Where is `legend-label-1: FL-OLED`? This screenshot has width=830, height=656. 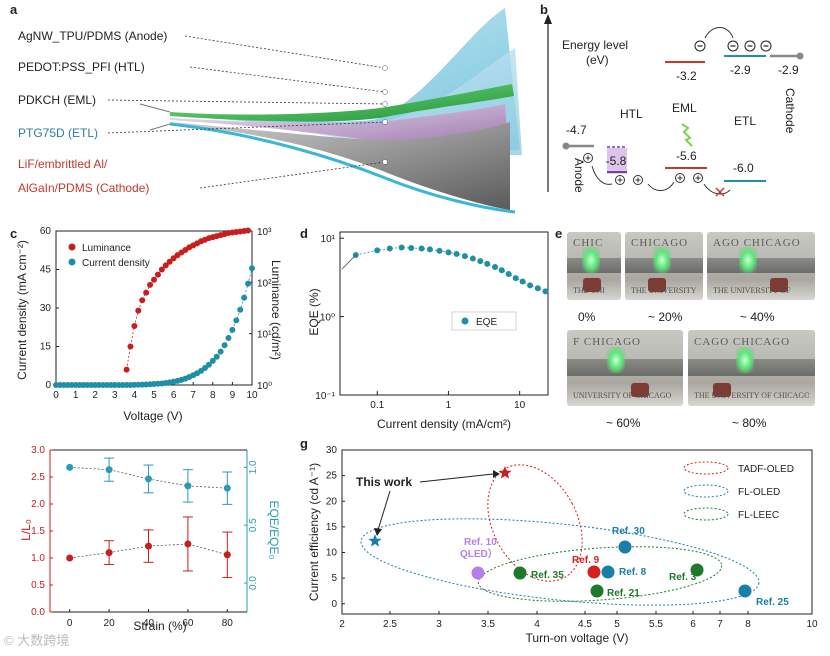 legend-label-1: FL-OLED is located at coordinates (759, 492).